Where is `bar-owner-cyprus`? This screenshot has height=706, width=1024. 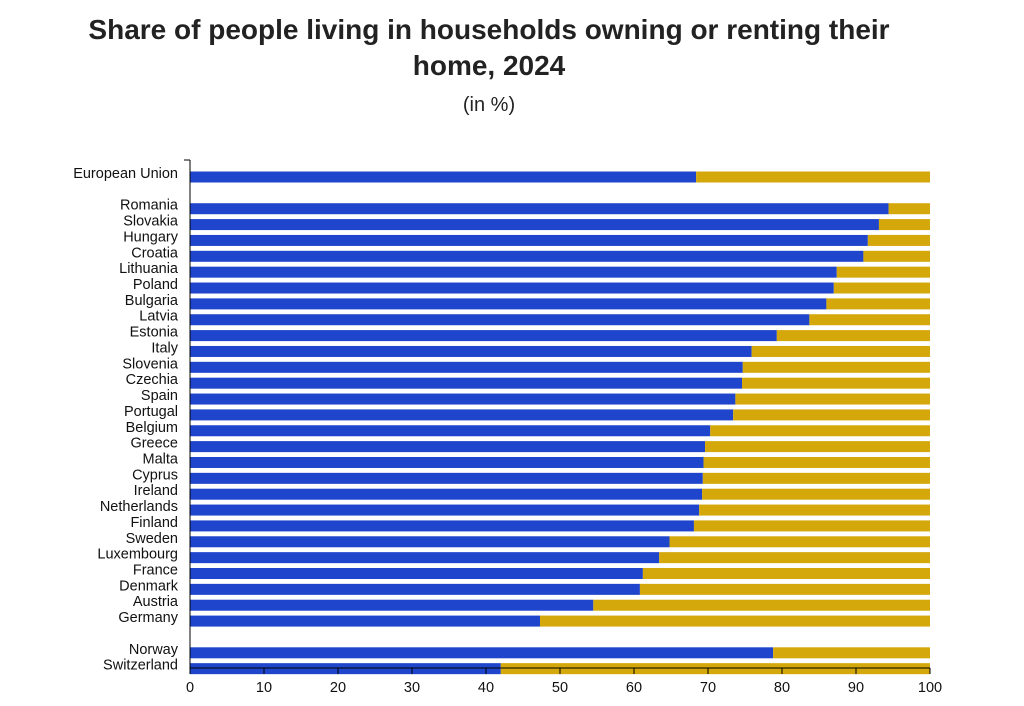
bar-owner-cyprus is located at coordinates (446, 478).